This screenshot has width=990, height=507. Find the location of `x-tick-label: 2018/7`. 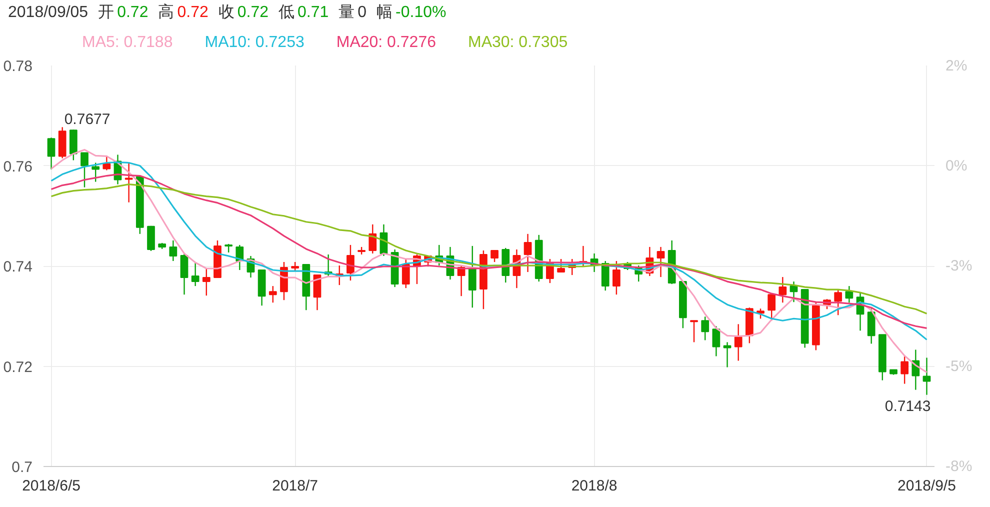

x-tick-label: 2018/7 is located at coordinates (295, 486).